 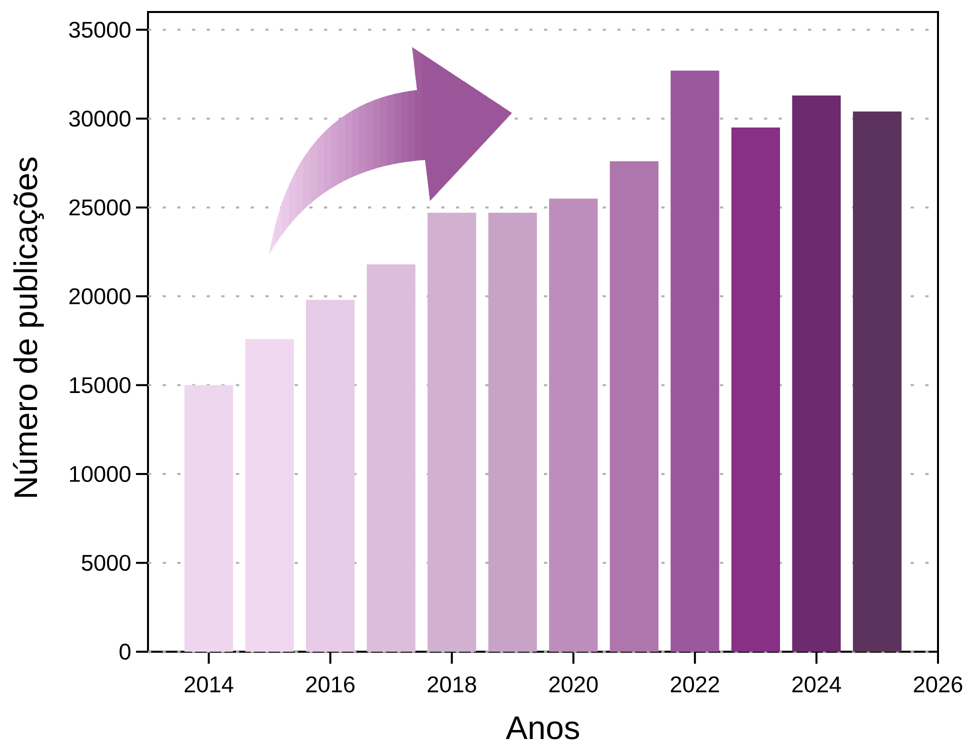 I want to click on x-tick-label: 2018, so click(x=452, y=684).